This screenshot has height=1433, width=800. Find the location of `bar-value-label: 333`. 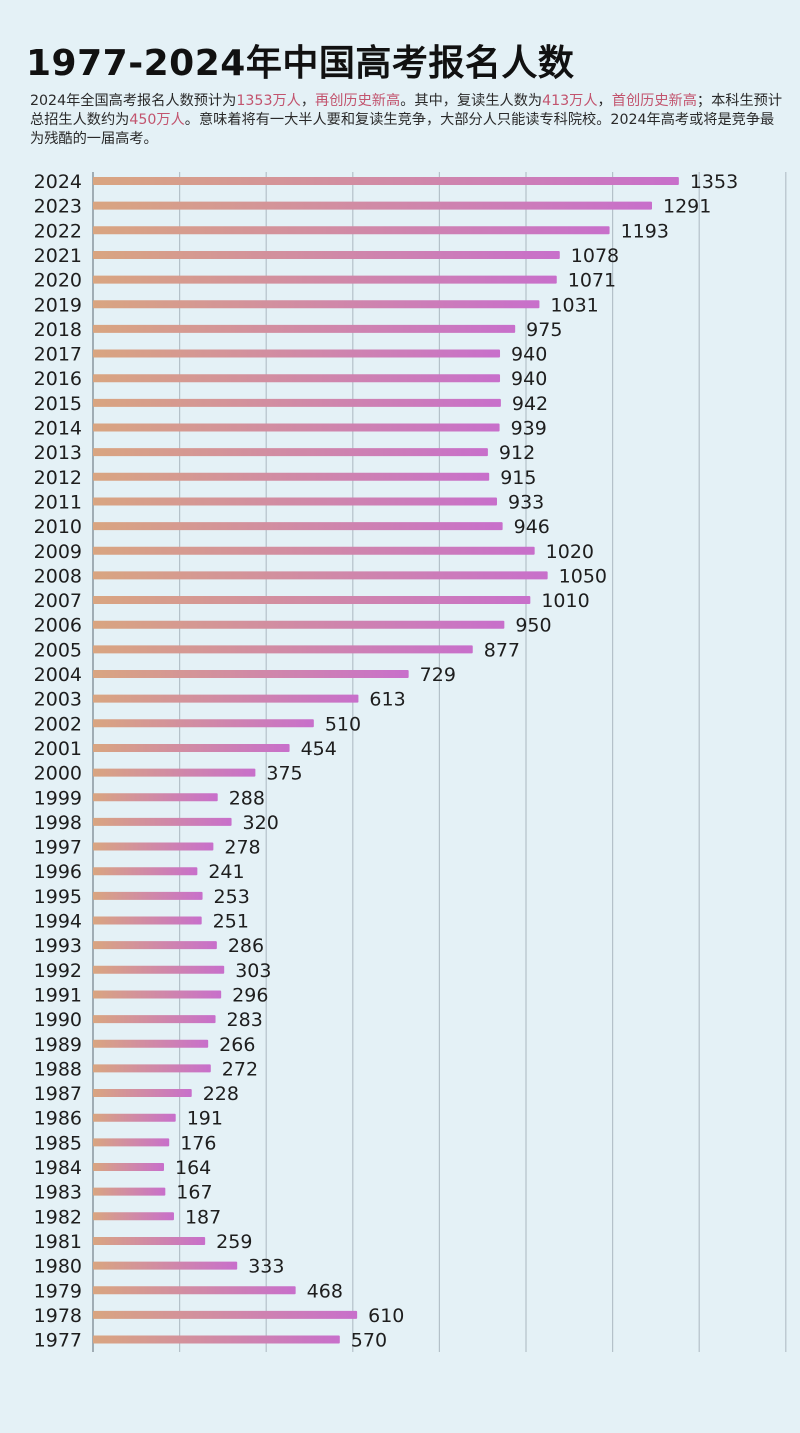

bar-value-label: 333 is located at coordinates (266, 1267).